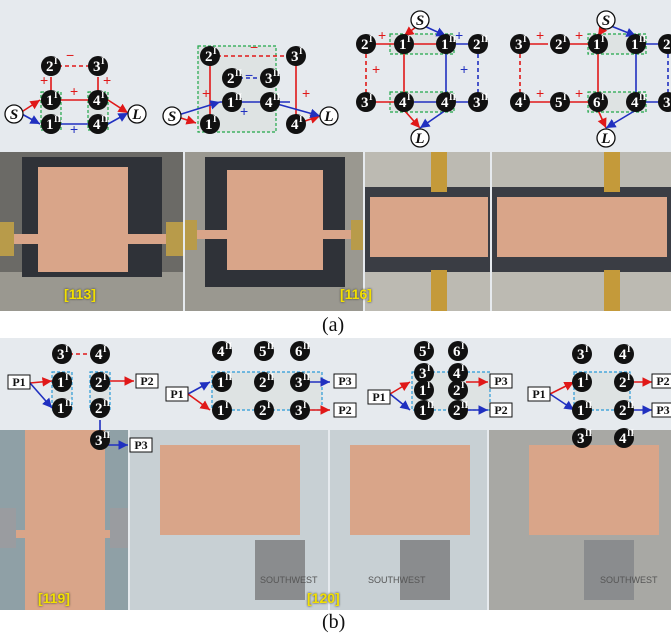  What do you see at coordinates (333, 325) in the screenshot?
I see `panel-label-a: (a)` at bounding box center [333, 325].